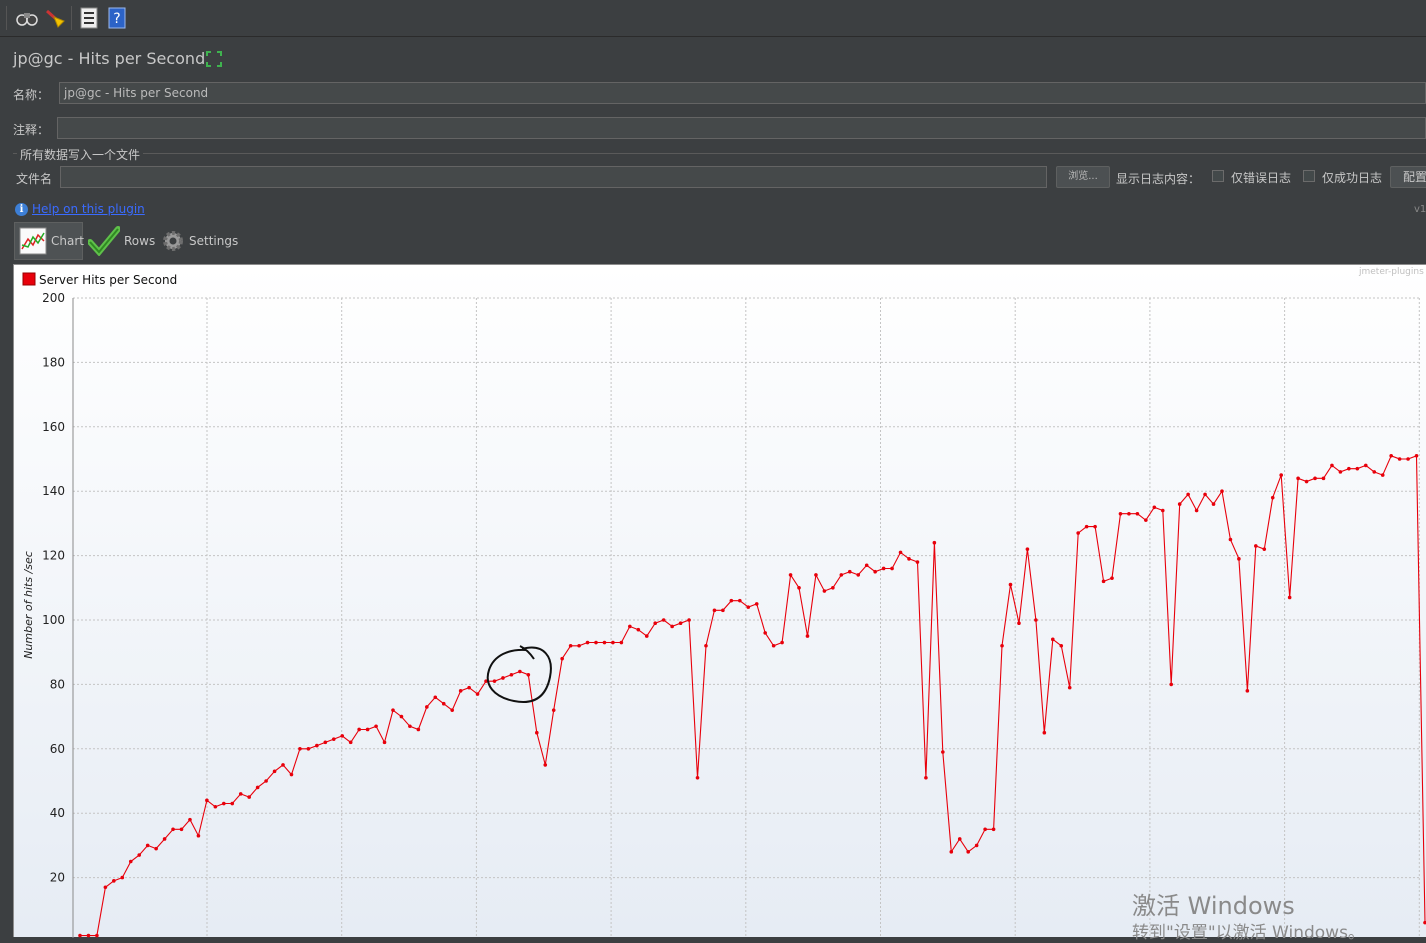 The width and height of the screenshot is (1426, 943). I want to click on legend-label: Server Hits per Second, so click(108, 280).